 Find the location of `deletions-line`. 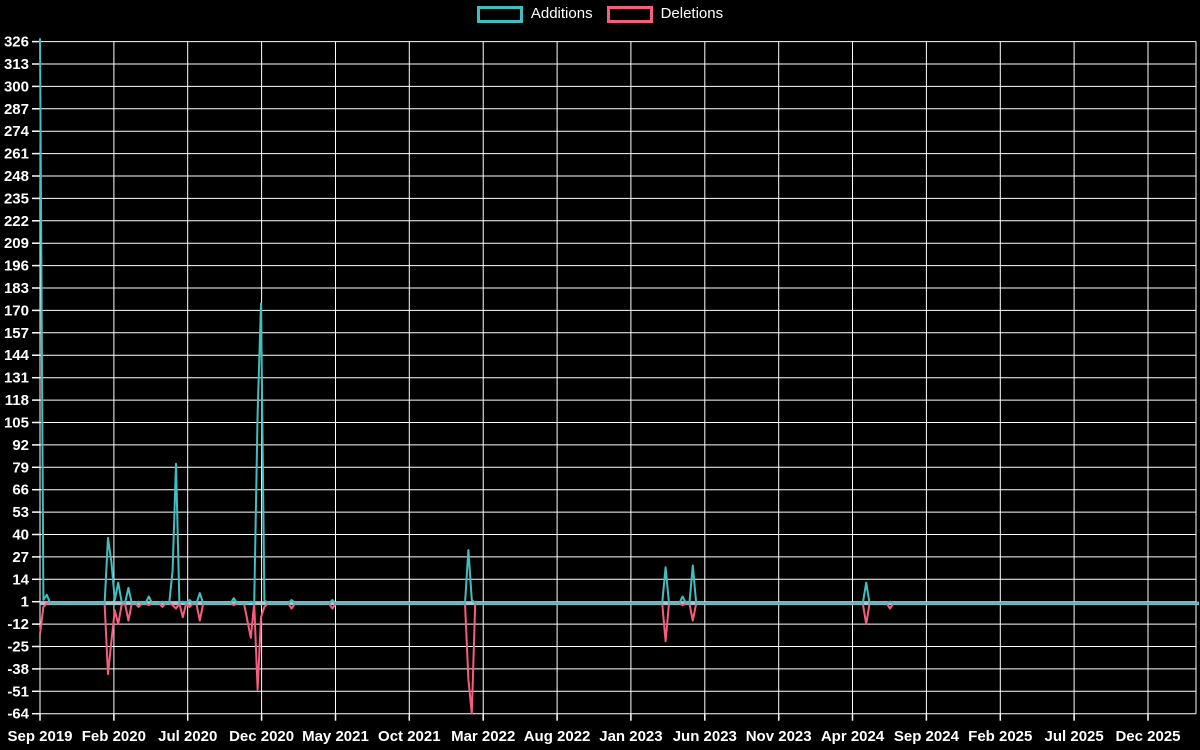

deletions-line is located at coordinates (619, 658).